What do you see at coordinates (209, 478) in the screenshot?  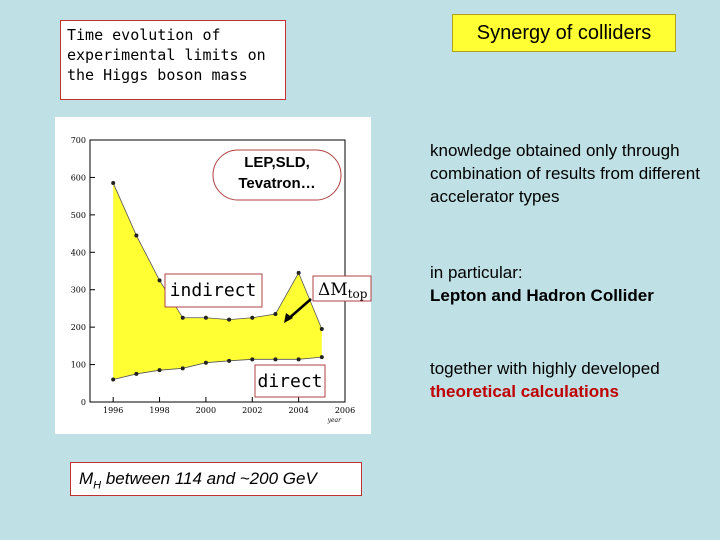 I see `mass-text: between 114 and ~200 GeV` at bounding box center [209, 478].